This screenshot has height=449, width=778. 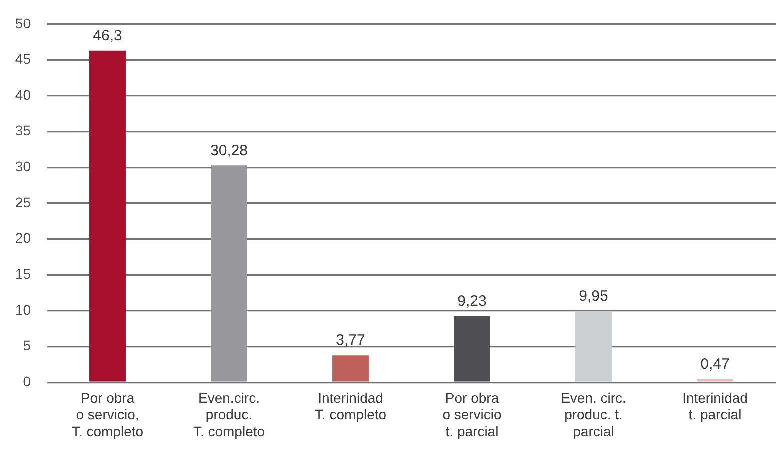 I want to click on y-tick-label: 50, so click(x=23, y=23).